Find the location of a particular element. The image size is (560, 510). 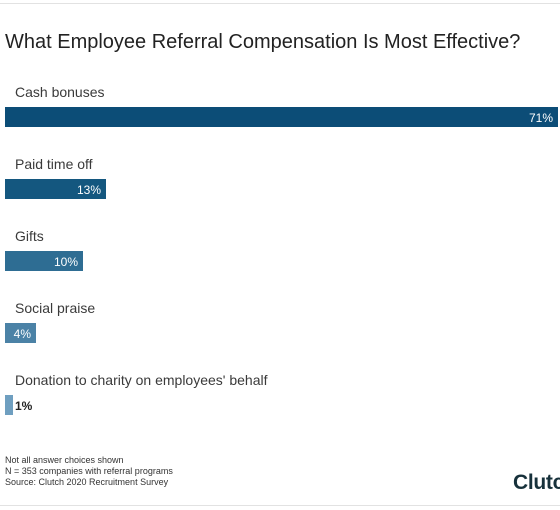

value-label-social-praise: 4% is located at coordinates (23, 334).